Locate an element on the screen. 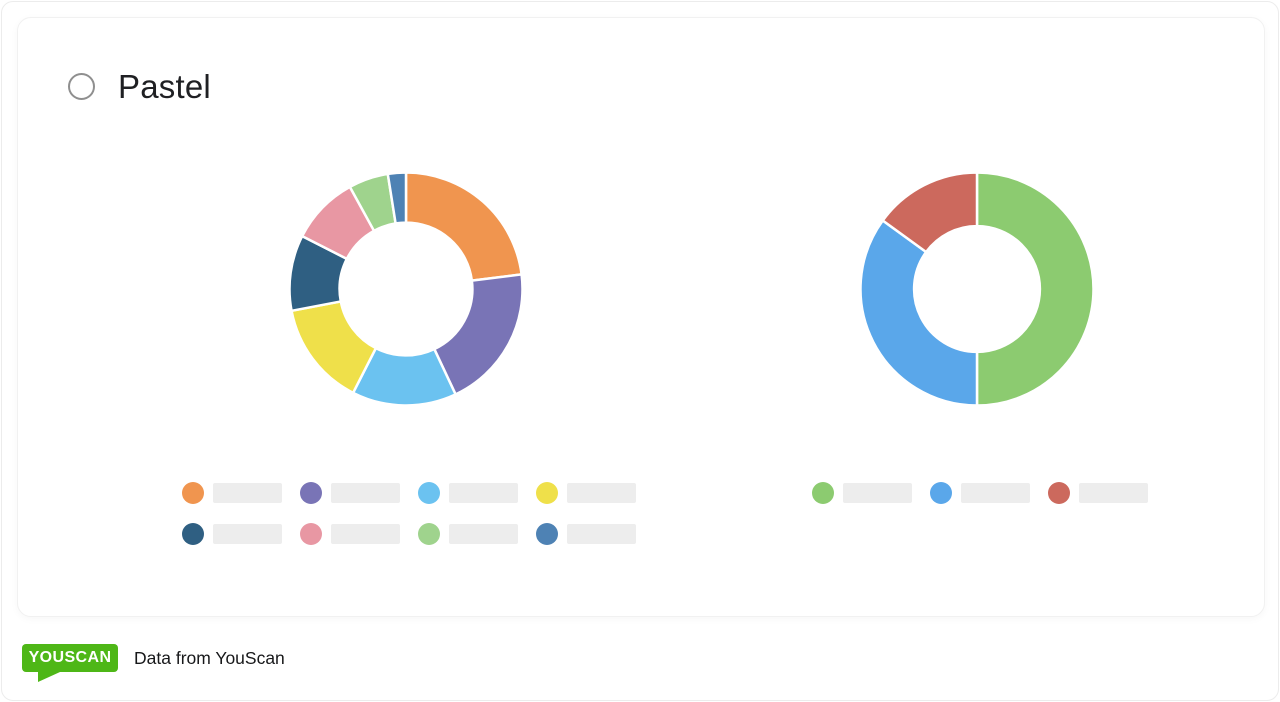 The height and width of the screenshot is (702, 1280). legend-item-pink is located at coordinates (350, 534).